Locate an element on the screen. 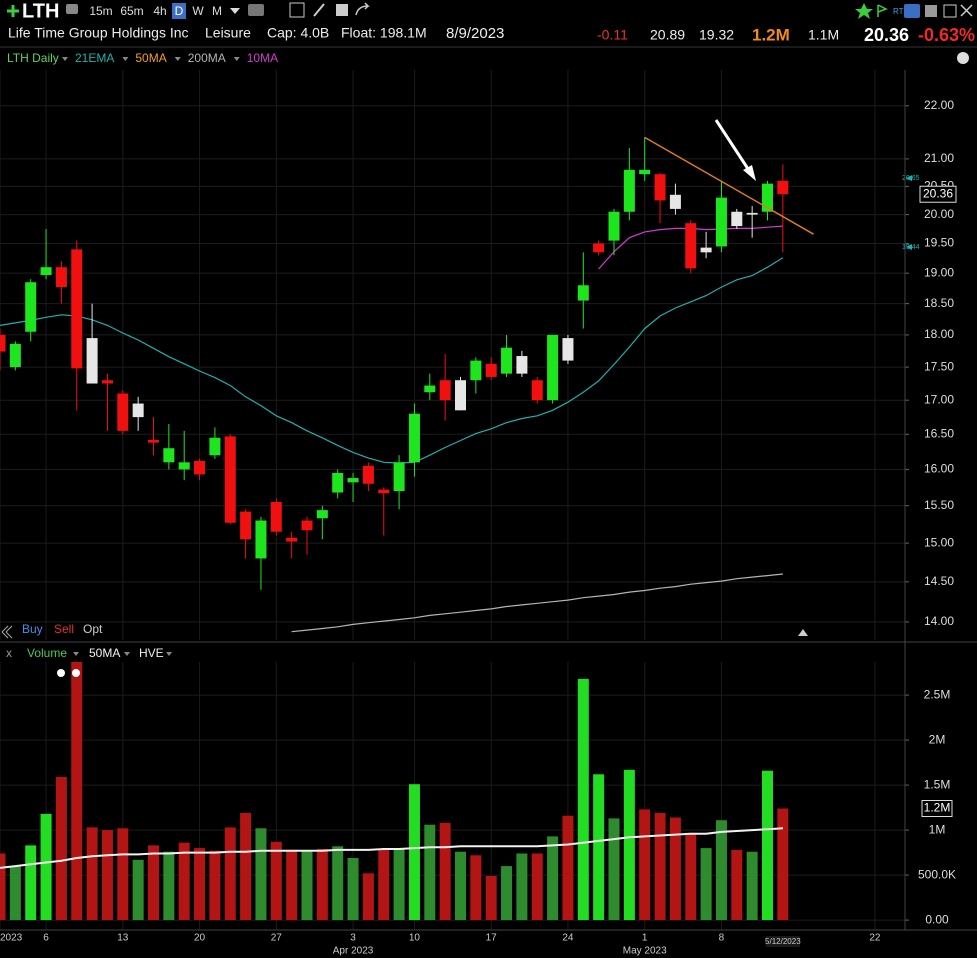 The height and width of the screenshot is (958, 977). y-tick-label: 1.5M is located at coordinates (937, 784).